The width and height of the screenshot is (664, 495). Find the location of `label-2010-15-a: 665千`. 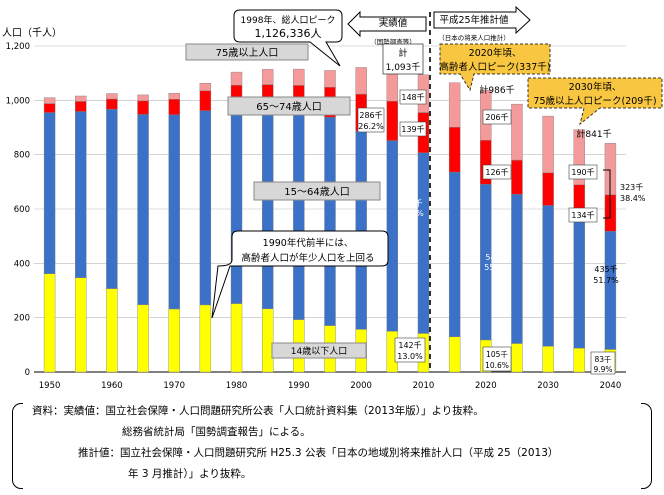

label-2010-15-a: 665千 is located at coordinates (410, 203).